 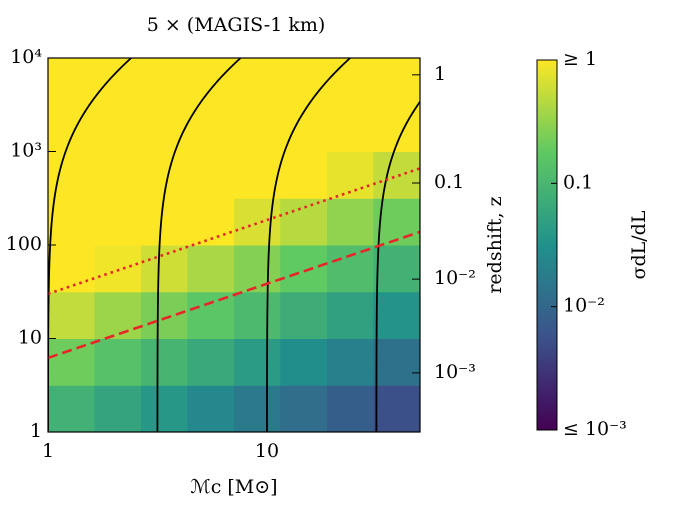 I want to click on y-tick-label: 100, so click(x=24, y=244).